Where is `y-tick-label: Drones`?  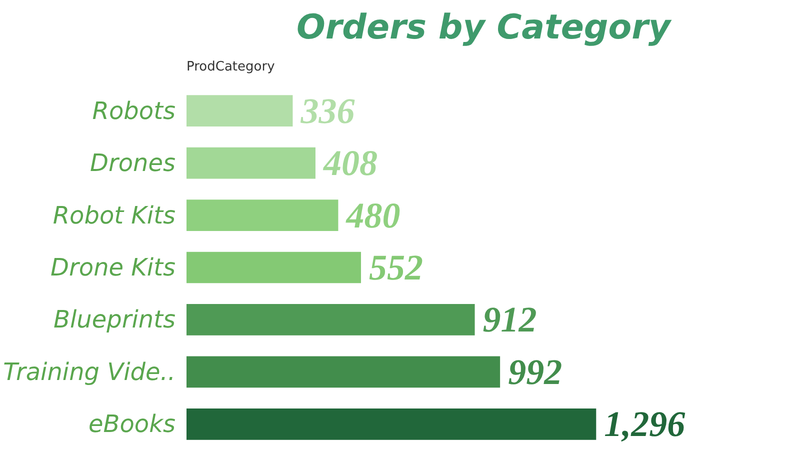 y-tick-label: Drones is located at coordinates (133, 163).